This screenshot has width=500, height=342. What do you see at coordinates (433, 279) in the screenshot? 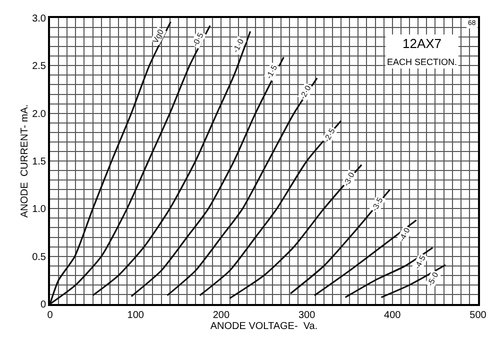
I see `text: -5·0` at bounding box center [433, 279].